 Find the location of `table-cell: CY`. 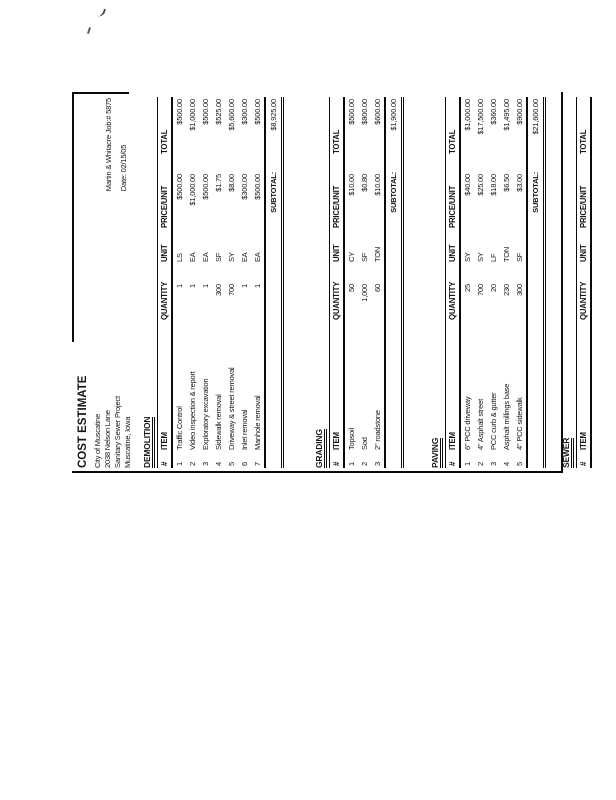

table-cell: CY is located at coordinates (351, 256).